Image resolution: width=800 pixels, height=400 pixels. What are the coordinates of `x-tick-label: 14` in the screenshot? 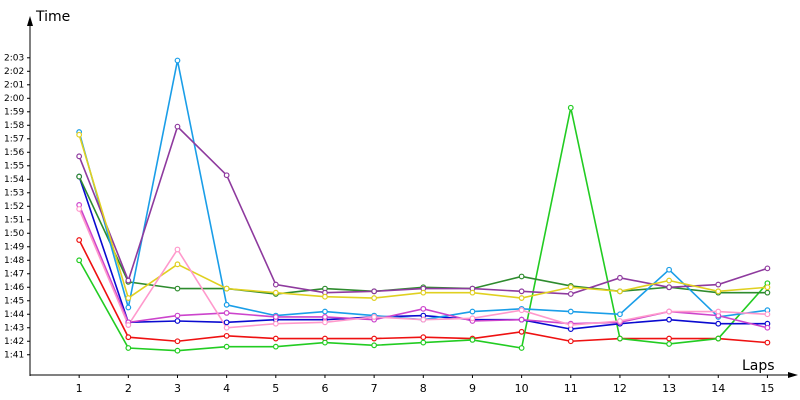 It's located at (718, 388).